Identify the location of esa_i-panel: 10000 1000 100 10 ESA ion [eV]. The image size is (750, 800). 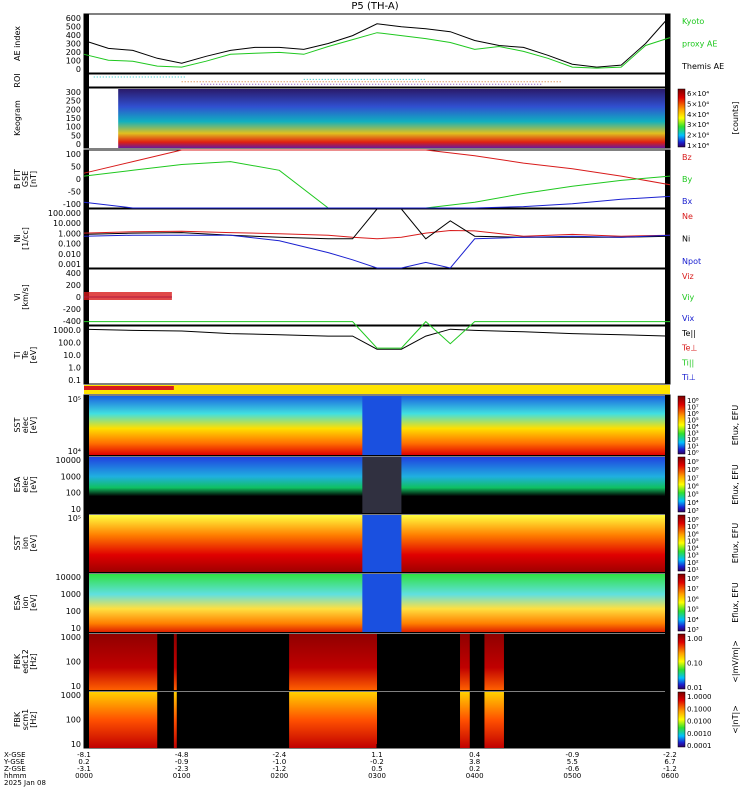
(342, 602).